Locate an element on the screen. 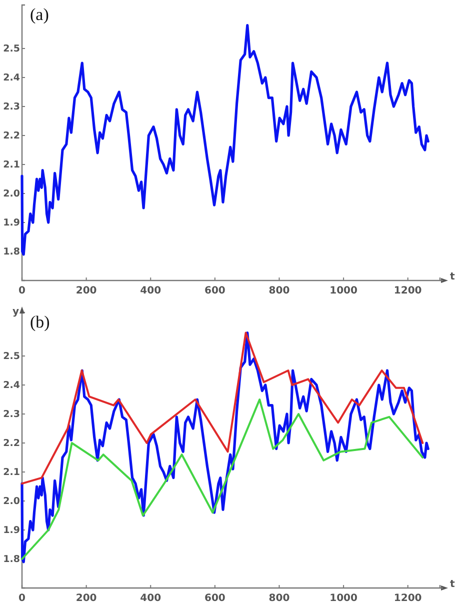 The width and height of the screenshot is (455, 615). chart-title: (b) is located at coordinates (40, 322).